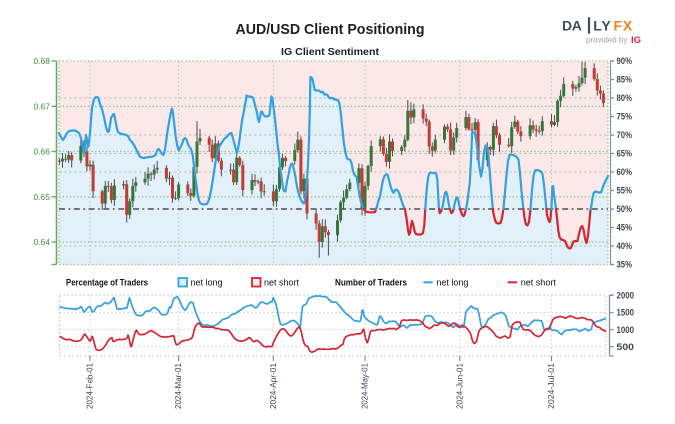 The image size is (675, 424). What do you see at coordinates (107, 283) in the screenshot?
I see `svg-text: Percentage of Traders` at bounding box center [107, 283].